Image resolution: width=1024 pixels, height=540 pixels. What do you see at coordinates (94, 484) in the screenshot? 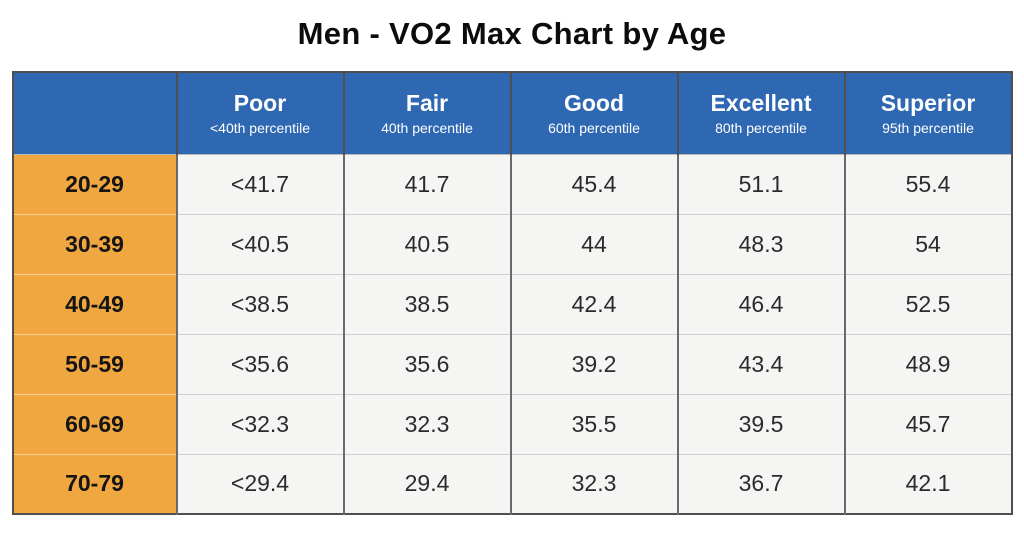
I see `age-cell: 70-79` at bounding box center [94, 484].